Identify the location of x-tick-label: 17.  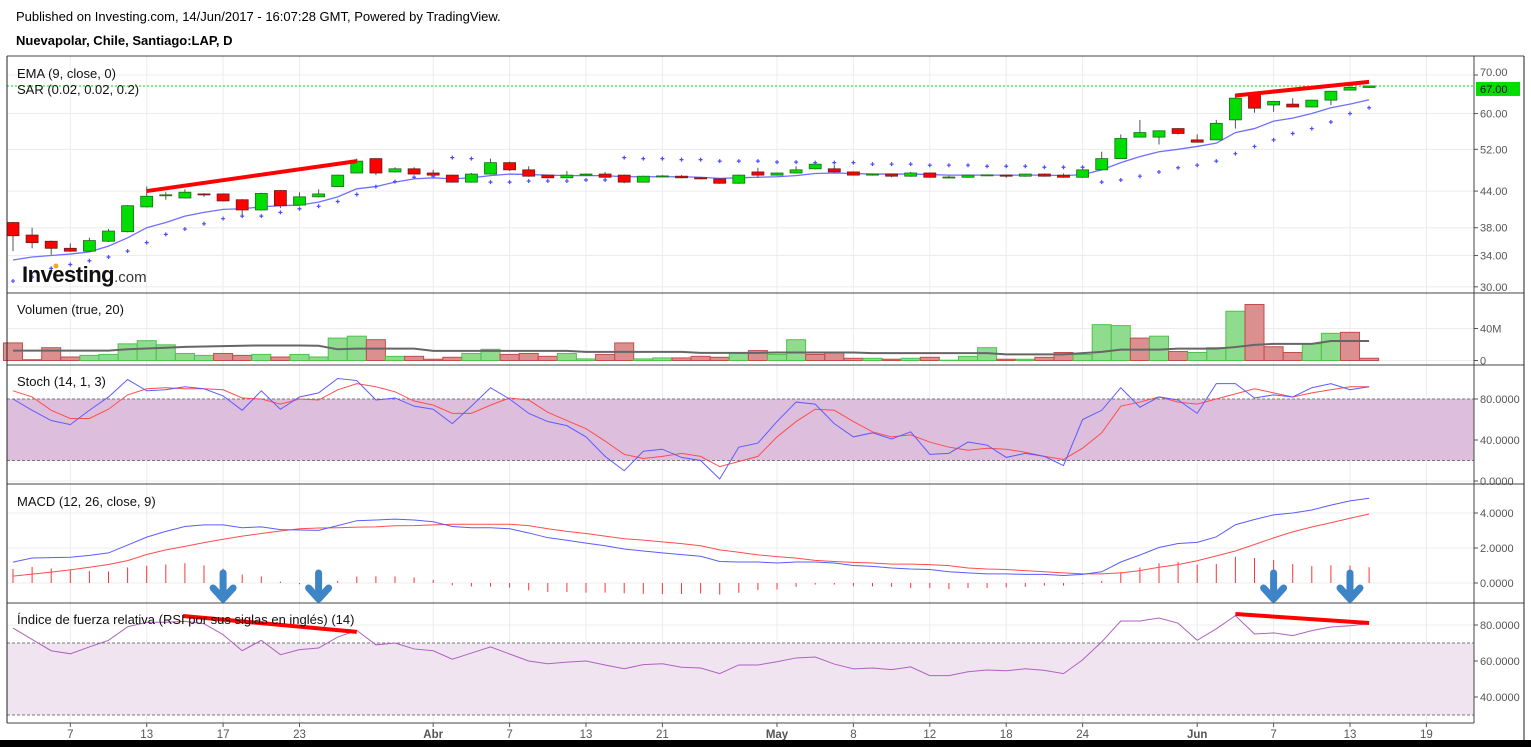
(223, 735).